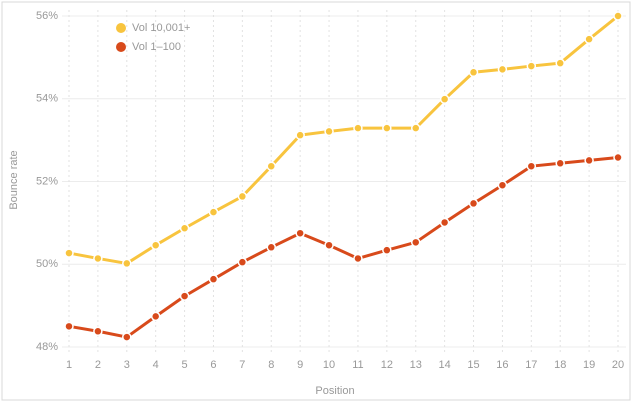 This screenshot has height=406, width=636. What do you see at coordinates (185, 365) in the screenshot?
I see `x-tick-label: 5` at bounding box center [185, 365].